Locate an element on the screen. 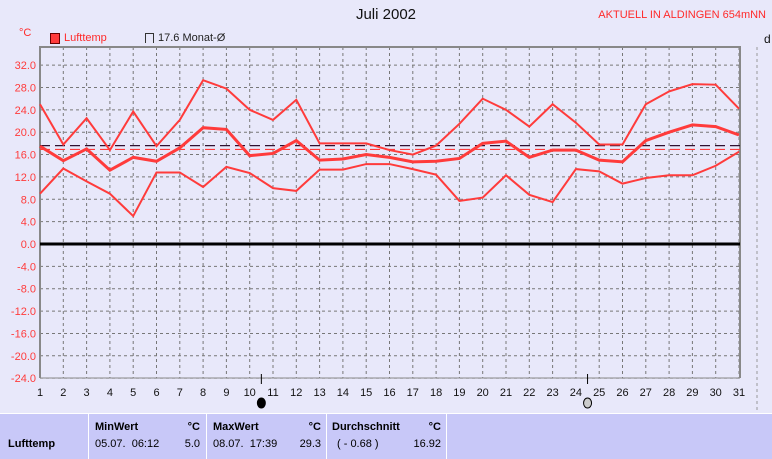  x-tick-label: 10 is located at coordinates (250, 393).